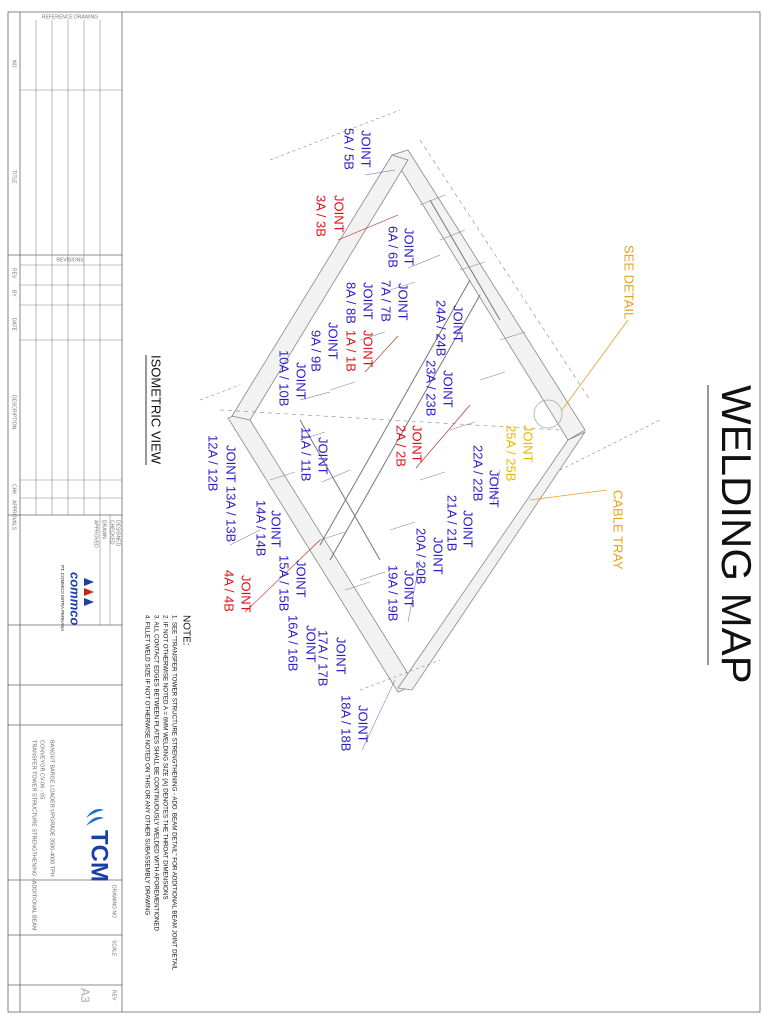 This screenshot has width=768, height=1024. What do you see at coordinates (70, 260) in the screenshot?
I see `block-label: REVISIONS` at bounding box center [70, 260].